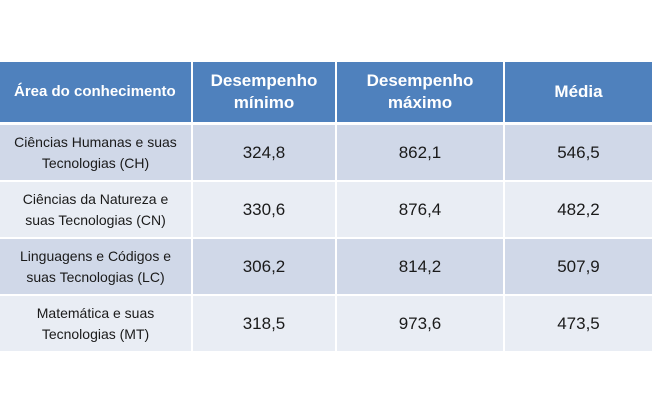 The height and width of the screenshot is (408, 652). I want to click on area-line1: Matemática e suas, so click(95, 312).